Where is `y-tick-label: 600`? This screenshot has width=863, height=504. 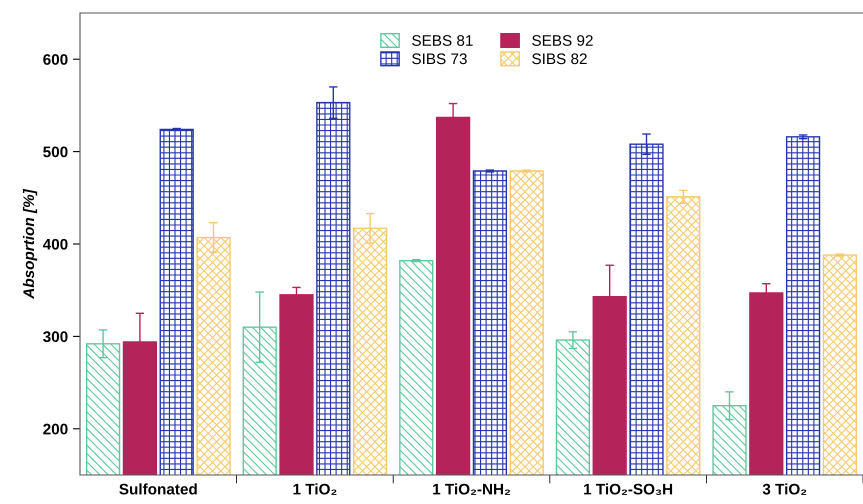
y-tick-label: 600 is located at coordinates (55, 59).